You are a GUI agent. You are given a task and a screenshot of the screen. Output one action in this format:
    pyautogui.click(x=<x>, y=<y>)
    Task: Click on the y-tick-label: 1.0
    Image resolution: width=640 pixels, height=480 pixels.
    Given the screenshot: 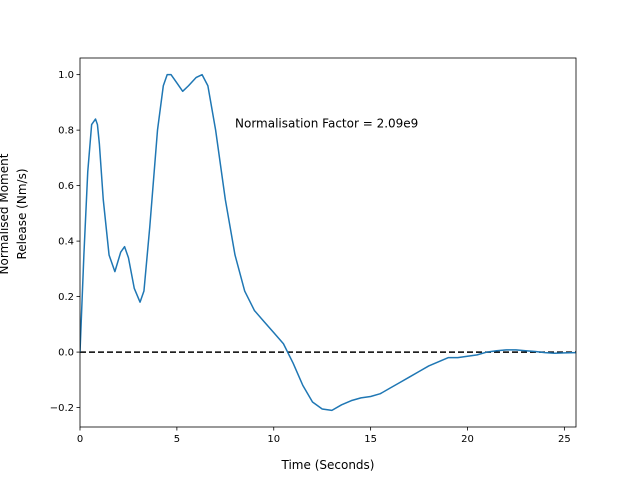 What is the action you would take?
    pyautogui.click(x=66, y=75)
    